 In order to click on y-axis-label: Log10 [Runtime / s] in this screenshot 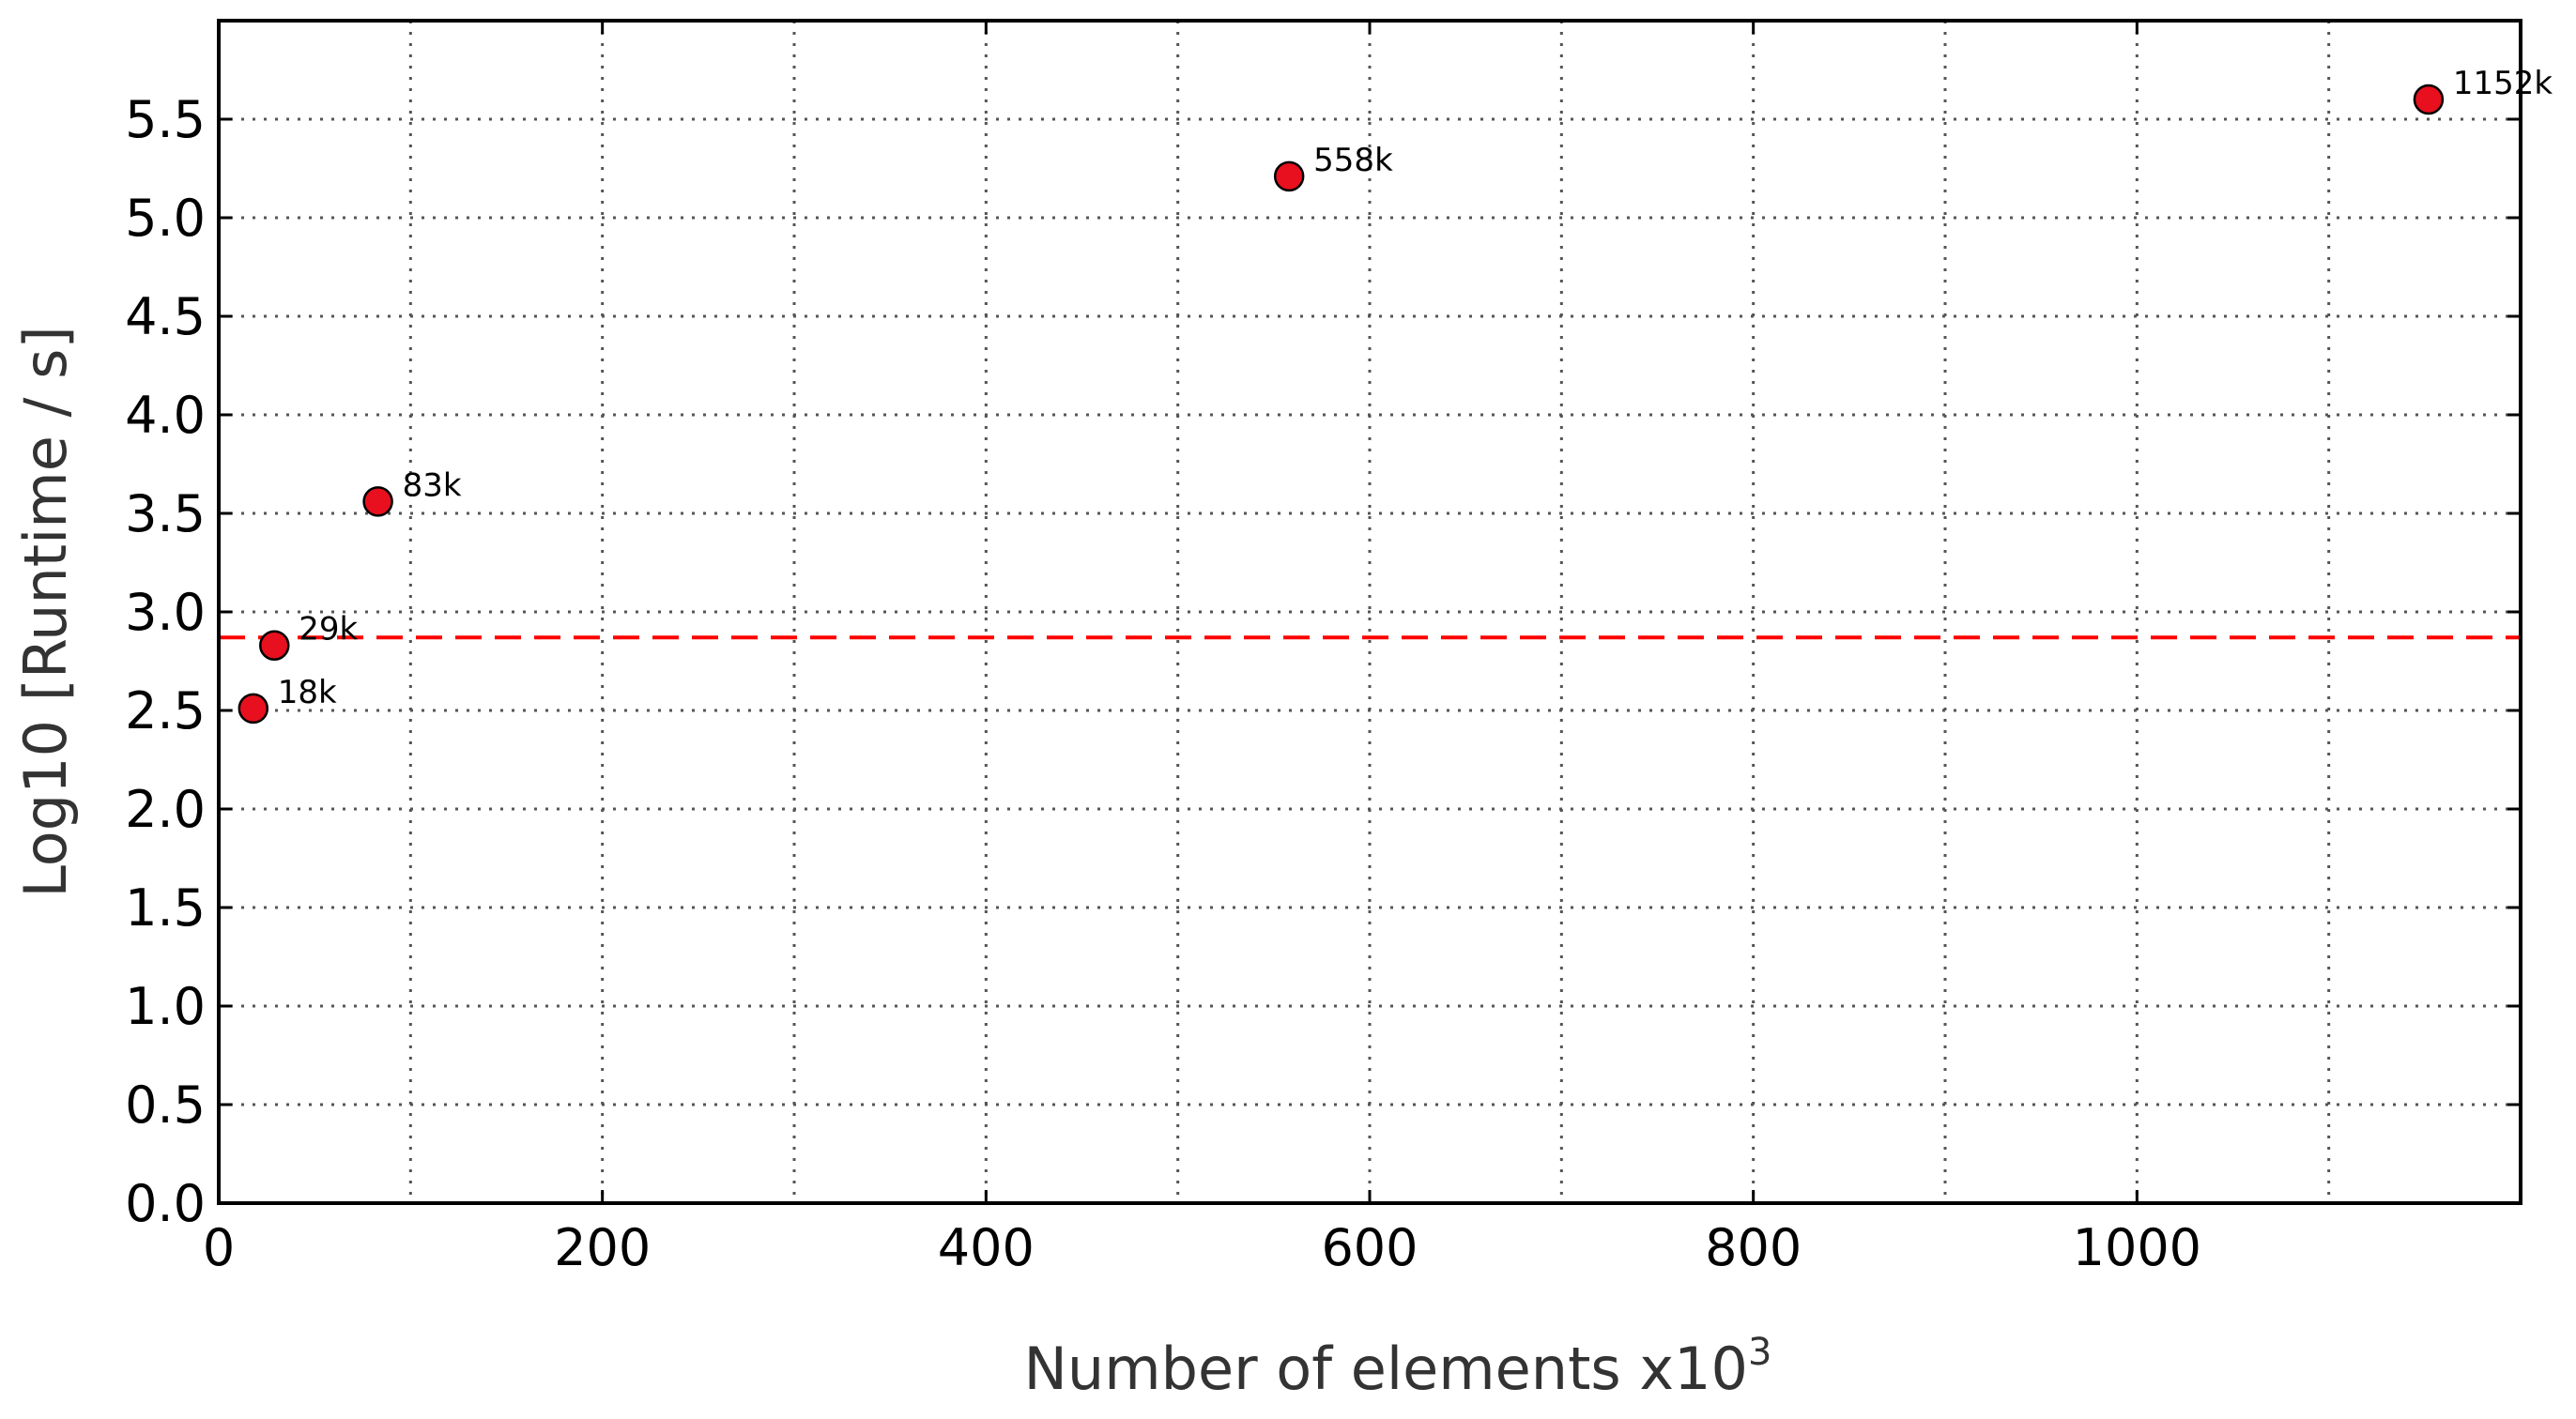, I will do `click(46, 612)`.